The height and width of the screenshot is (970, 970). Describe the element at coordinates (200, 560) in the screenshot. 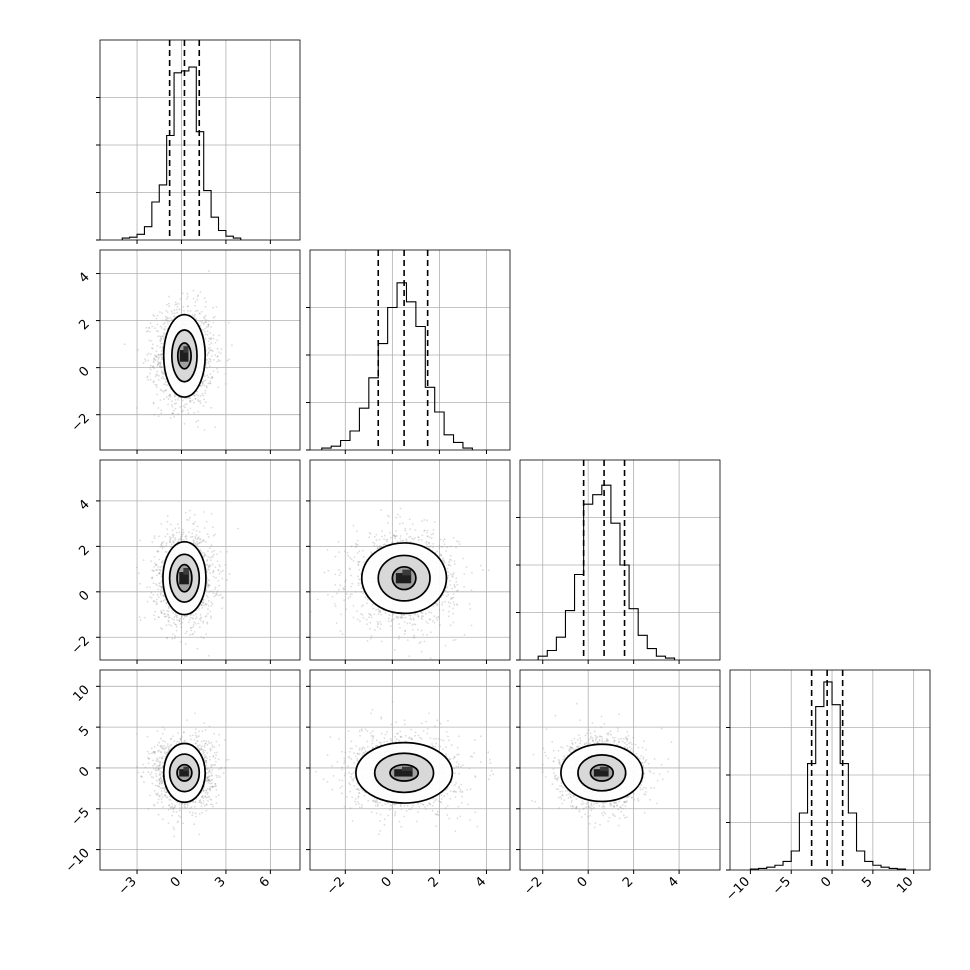

I see `panel-border` at that location.